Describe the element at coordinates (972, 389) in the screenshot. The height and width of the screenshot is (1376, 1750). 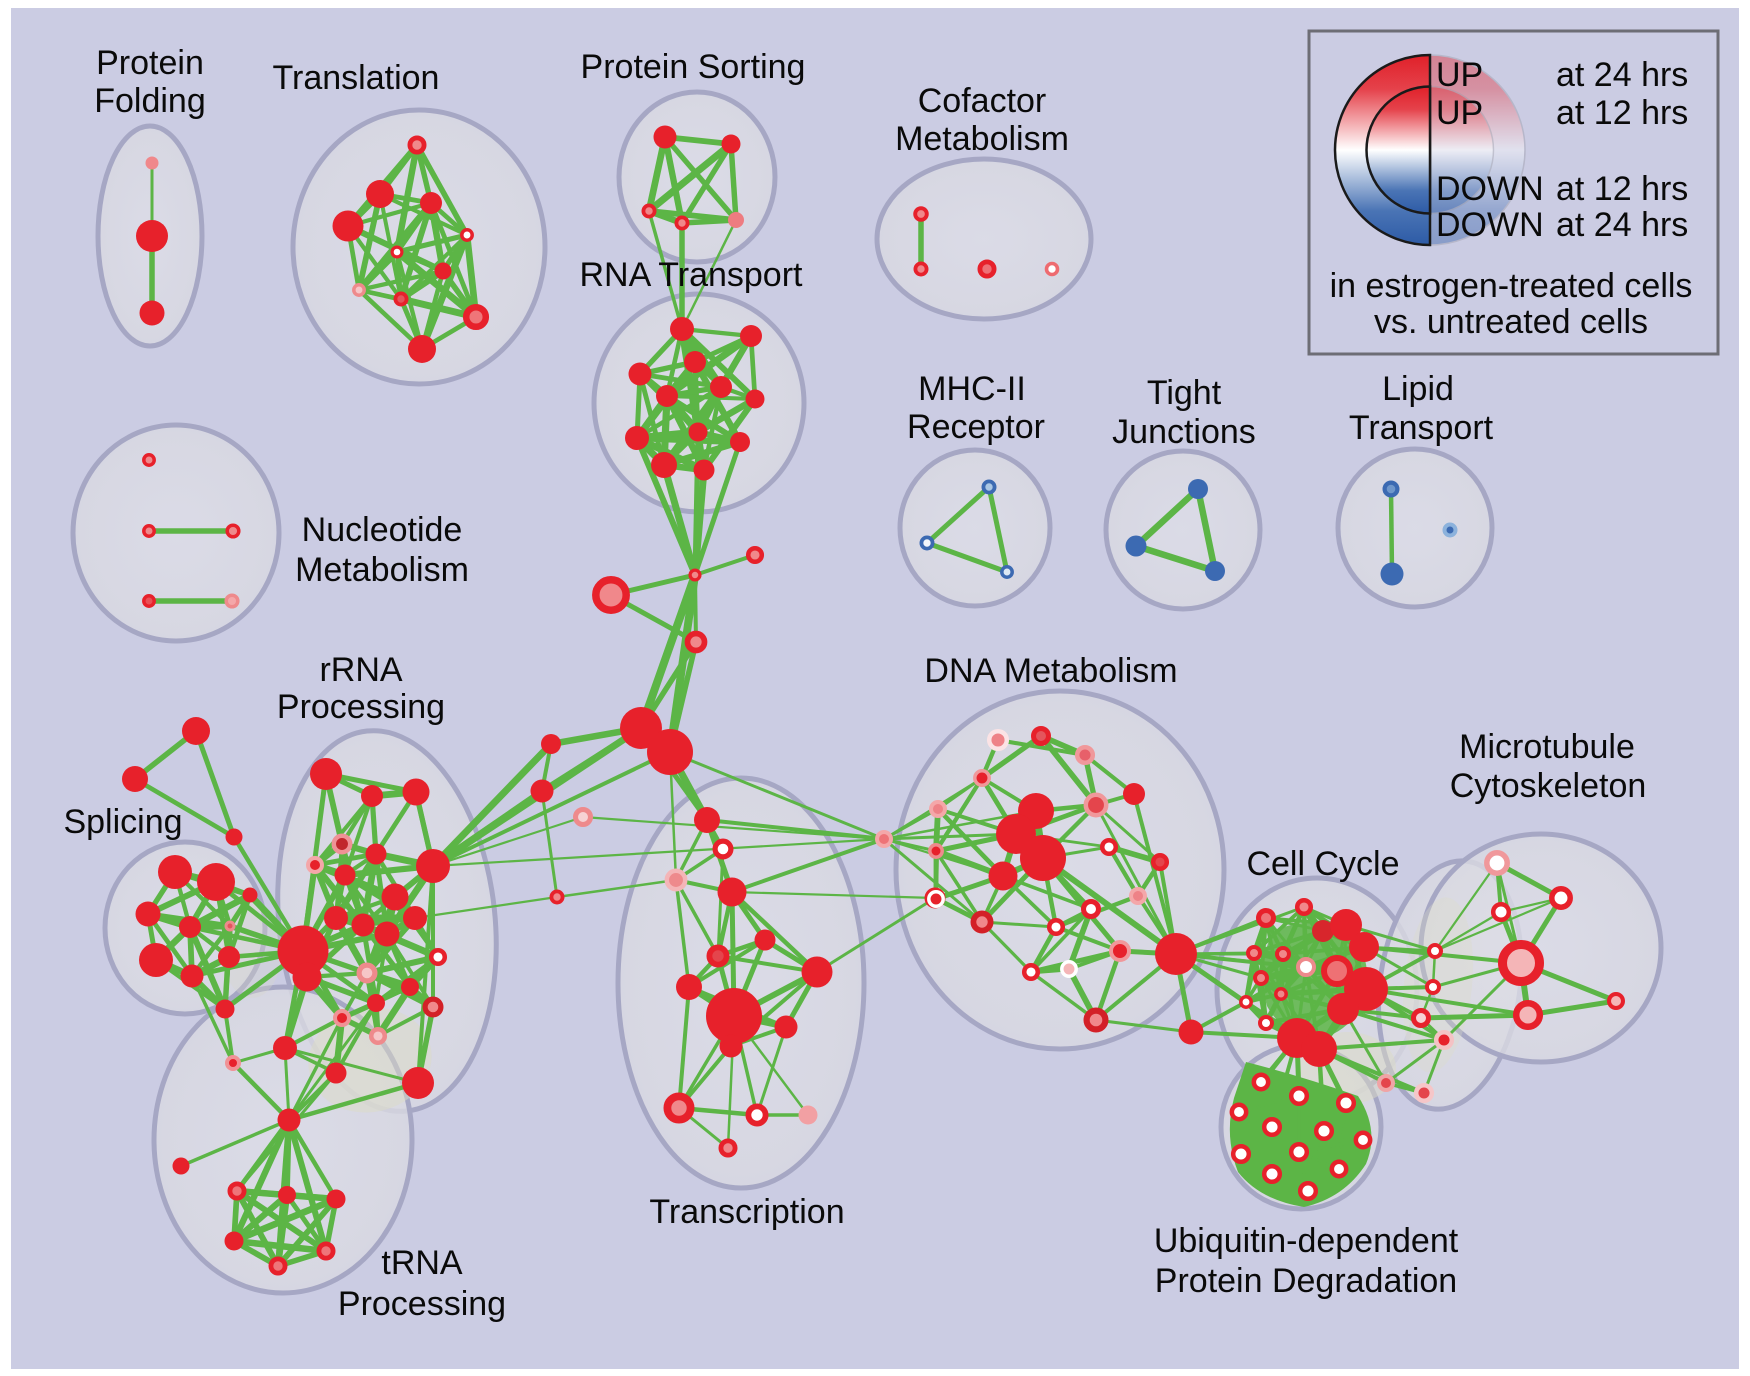
I see `svg-text: MHC-II` at that location.